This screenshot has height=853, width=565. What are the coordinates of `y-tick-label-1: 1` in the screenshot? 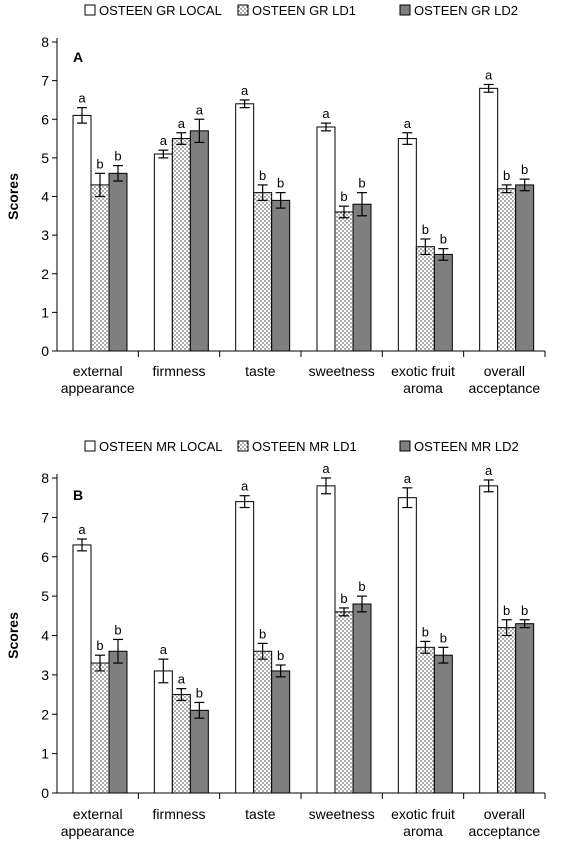 It's located at (45, 312).